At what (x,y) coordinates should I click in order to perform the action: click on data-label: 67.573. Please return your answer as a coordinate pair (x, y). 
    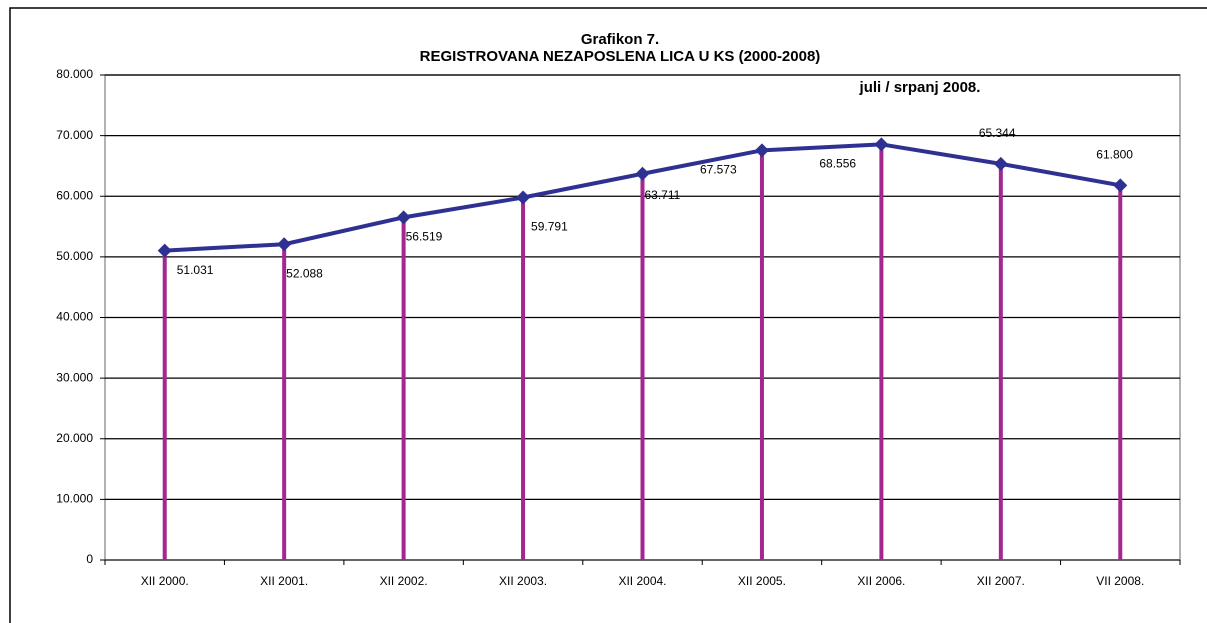
    Looking at the image, I should click on (718, 170).